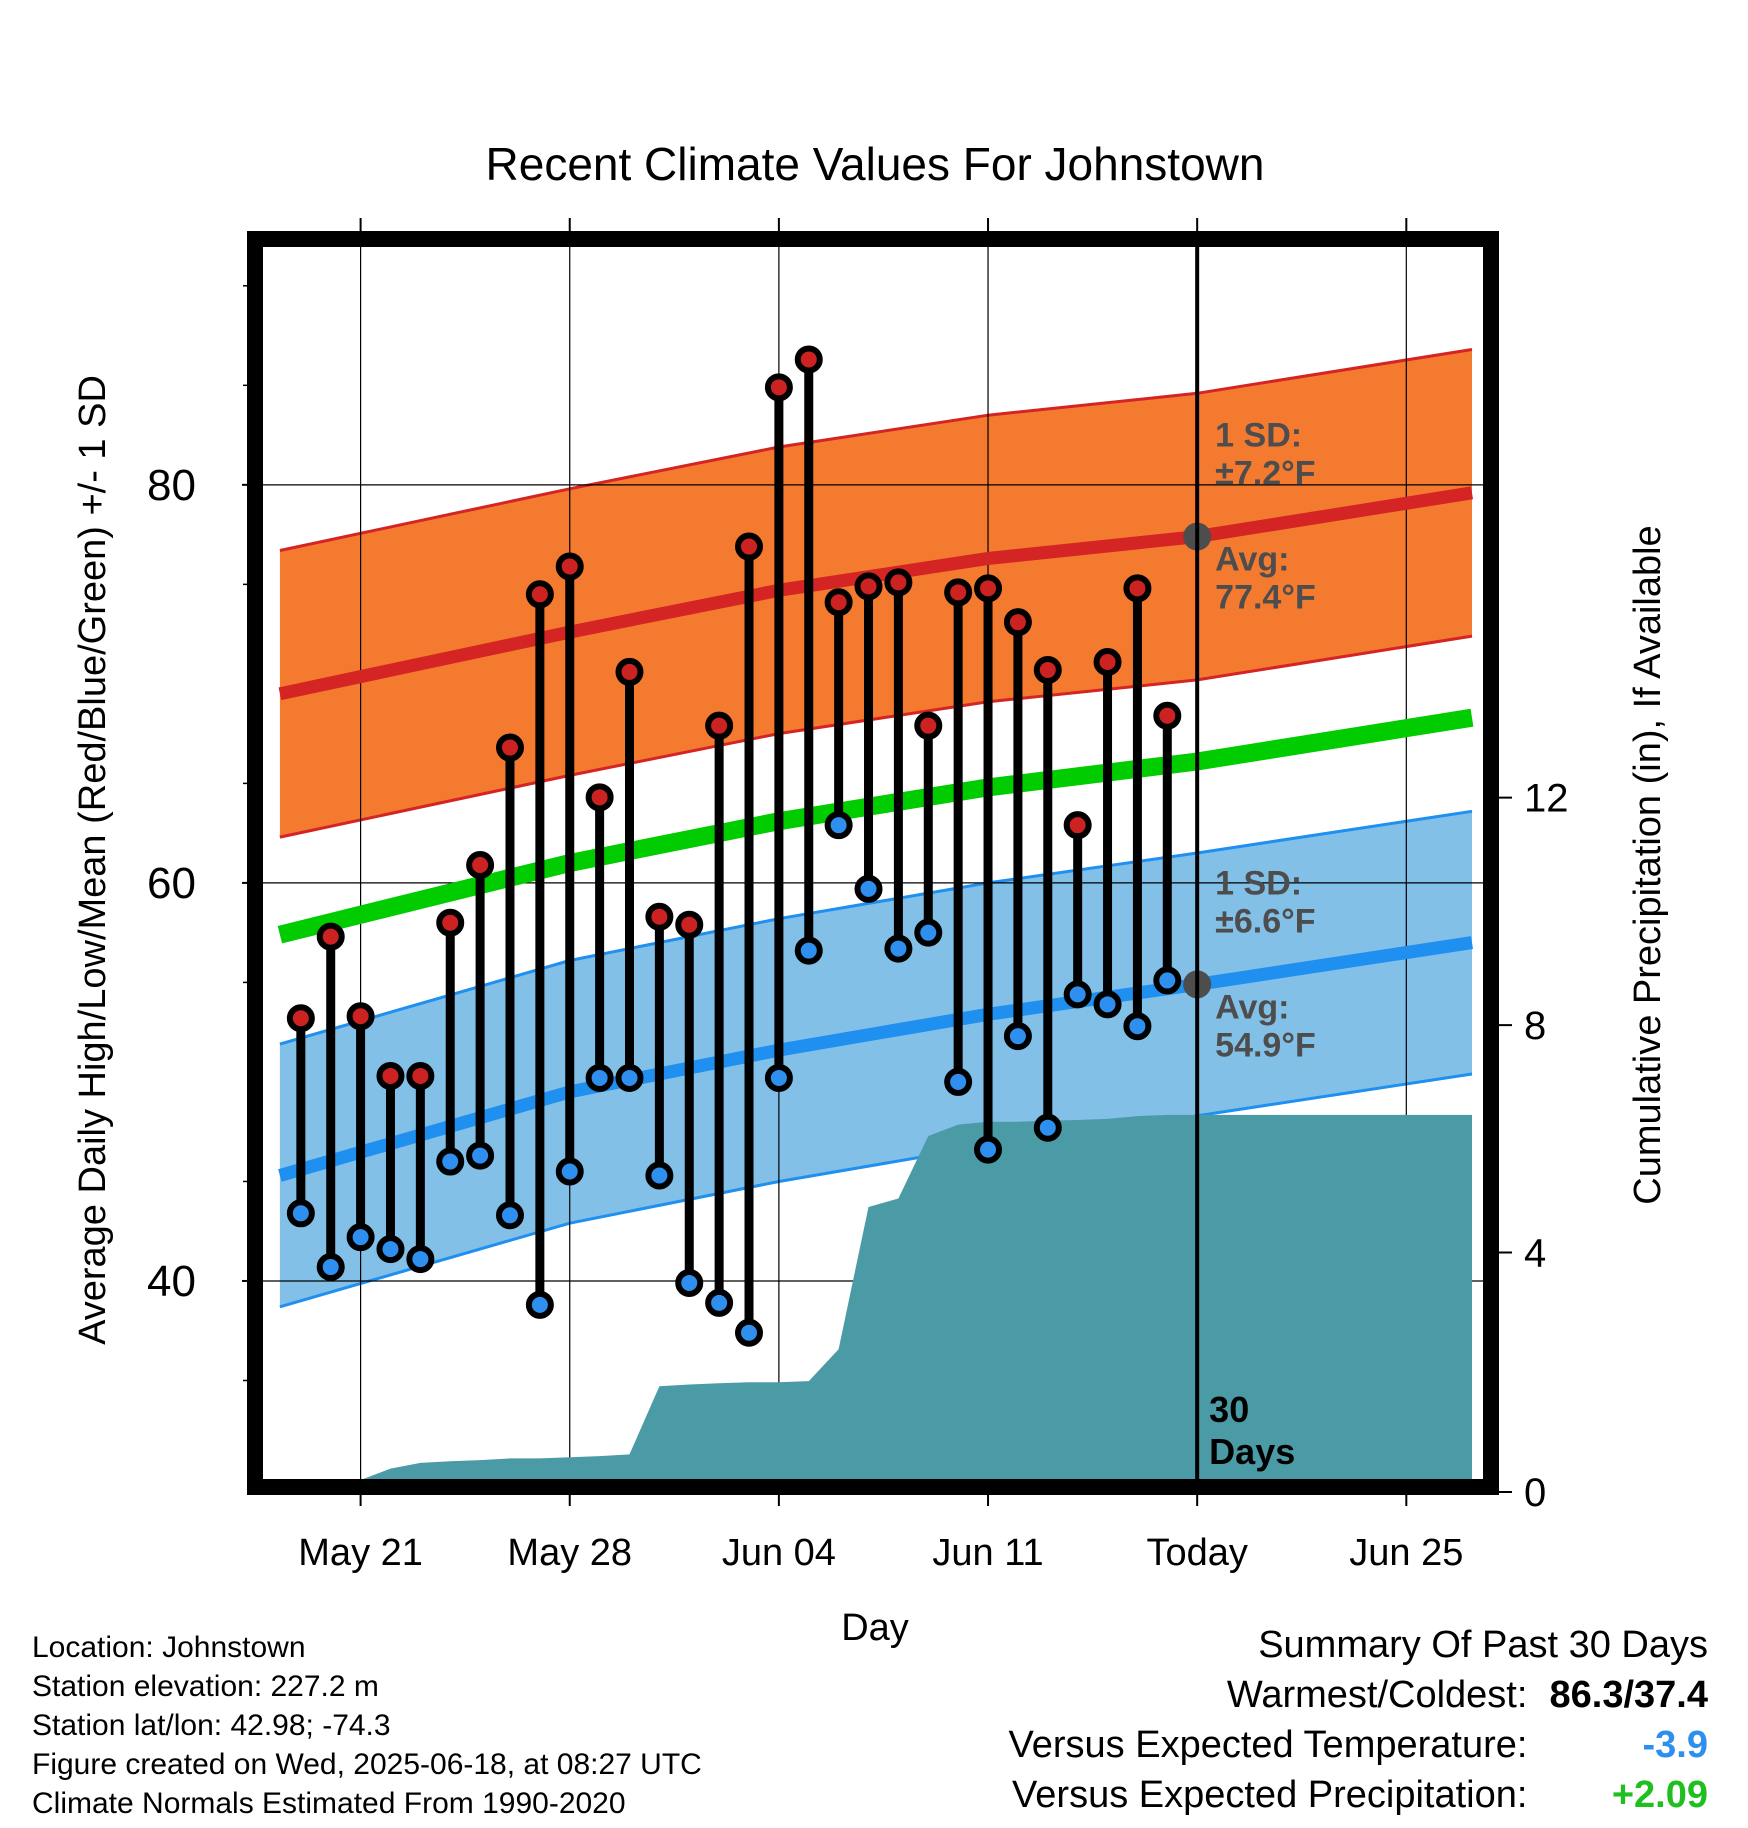 Image resolution: width=1748 pixels, height=1828 pixels. Describe the element at coordinates (1252, 560) in the screenshot. I see `high-avg-label: Avg:` at that location.